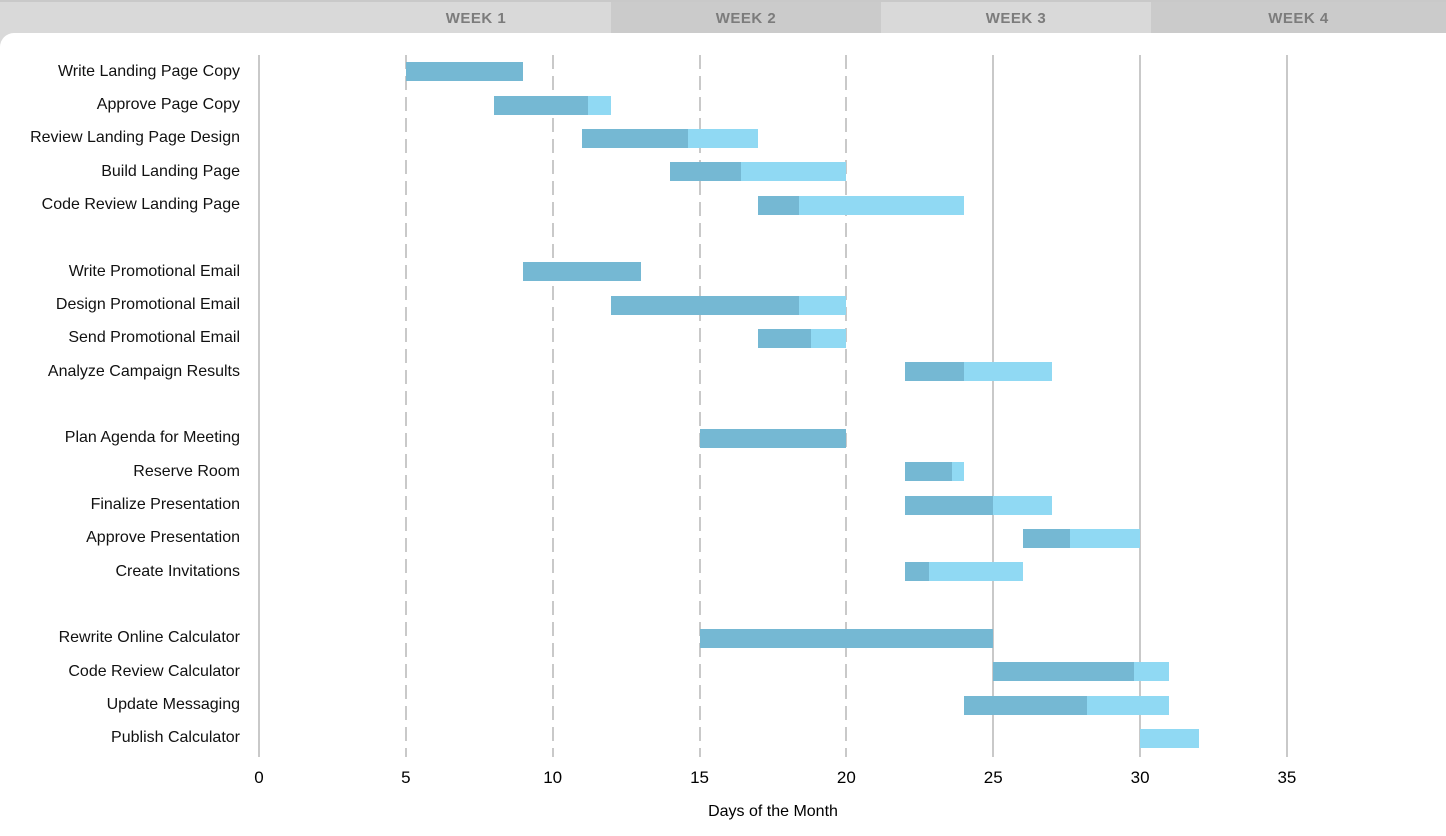  Describe the element at coordinates (1140, 777) in the screenshot. I see `x-tick-label-30: 30` at that location.